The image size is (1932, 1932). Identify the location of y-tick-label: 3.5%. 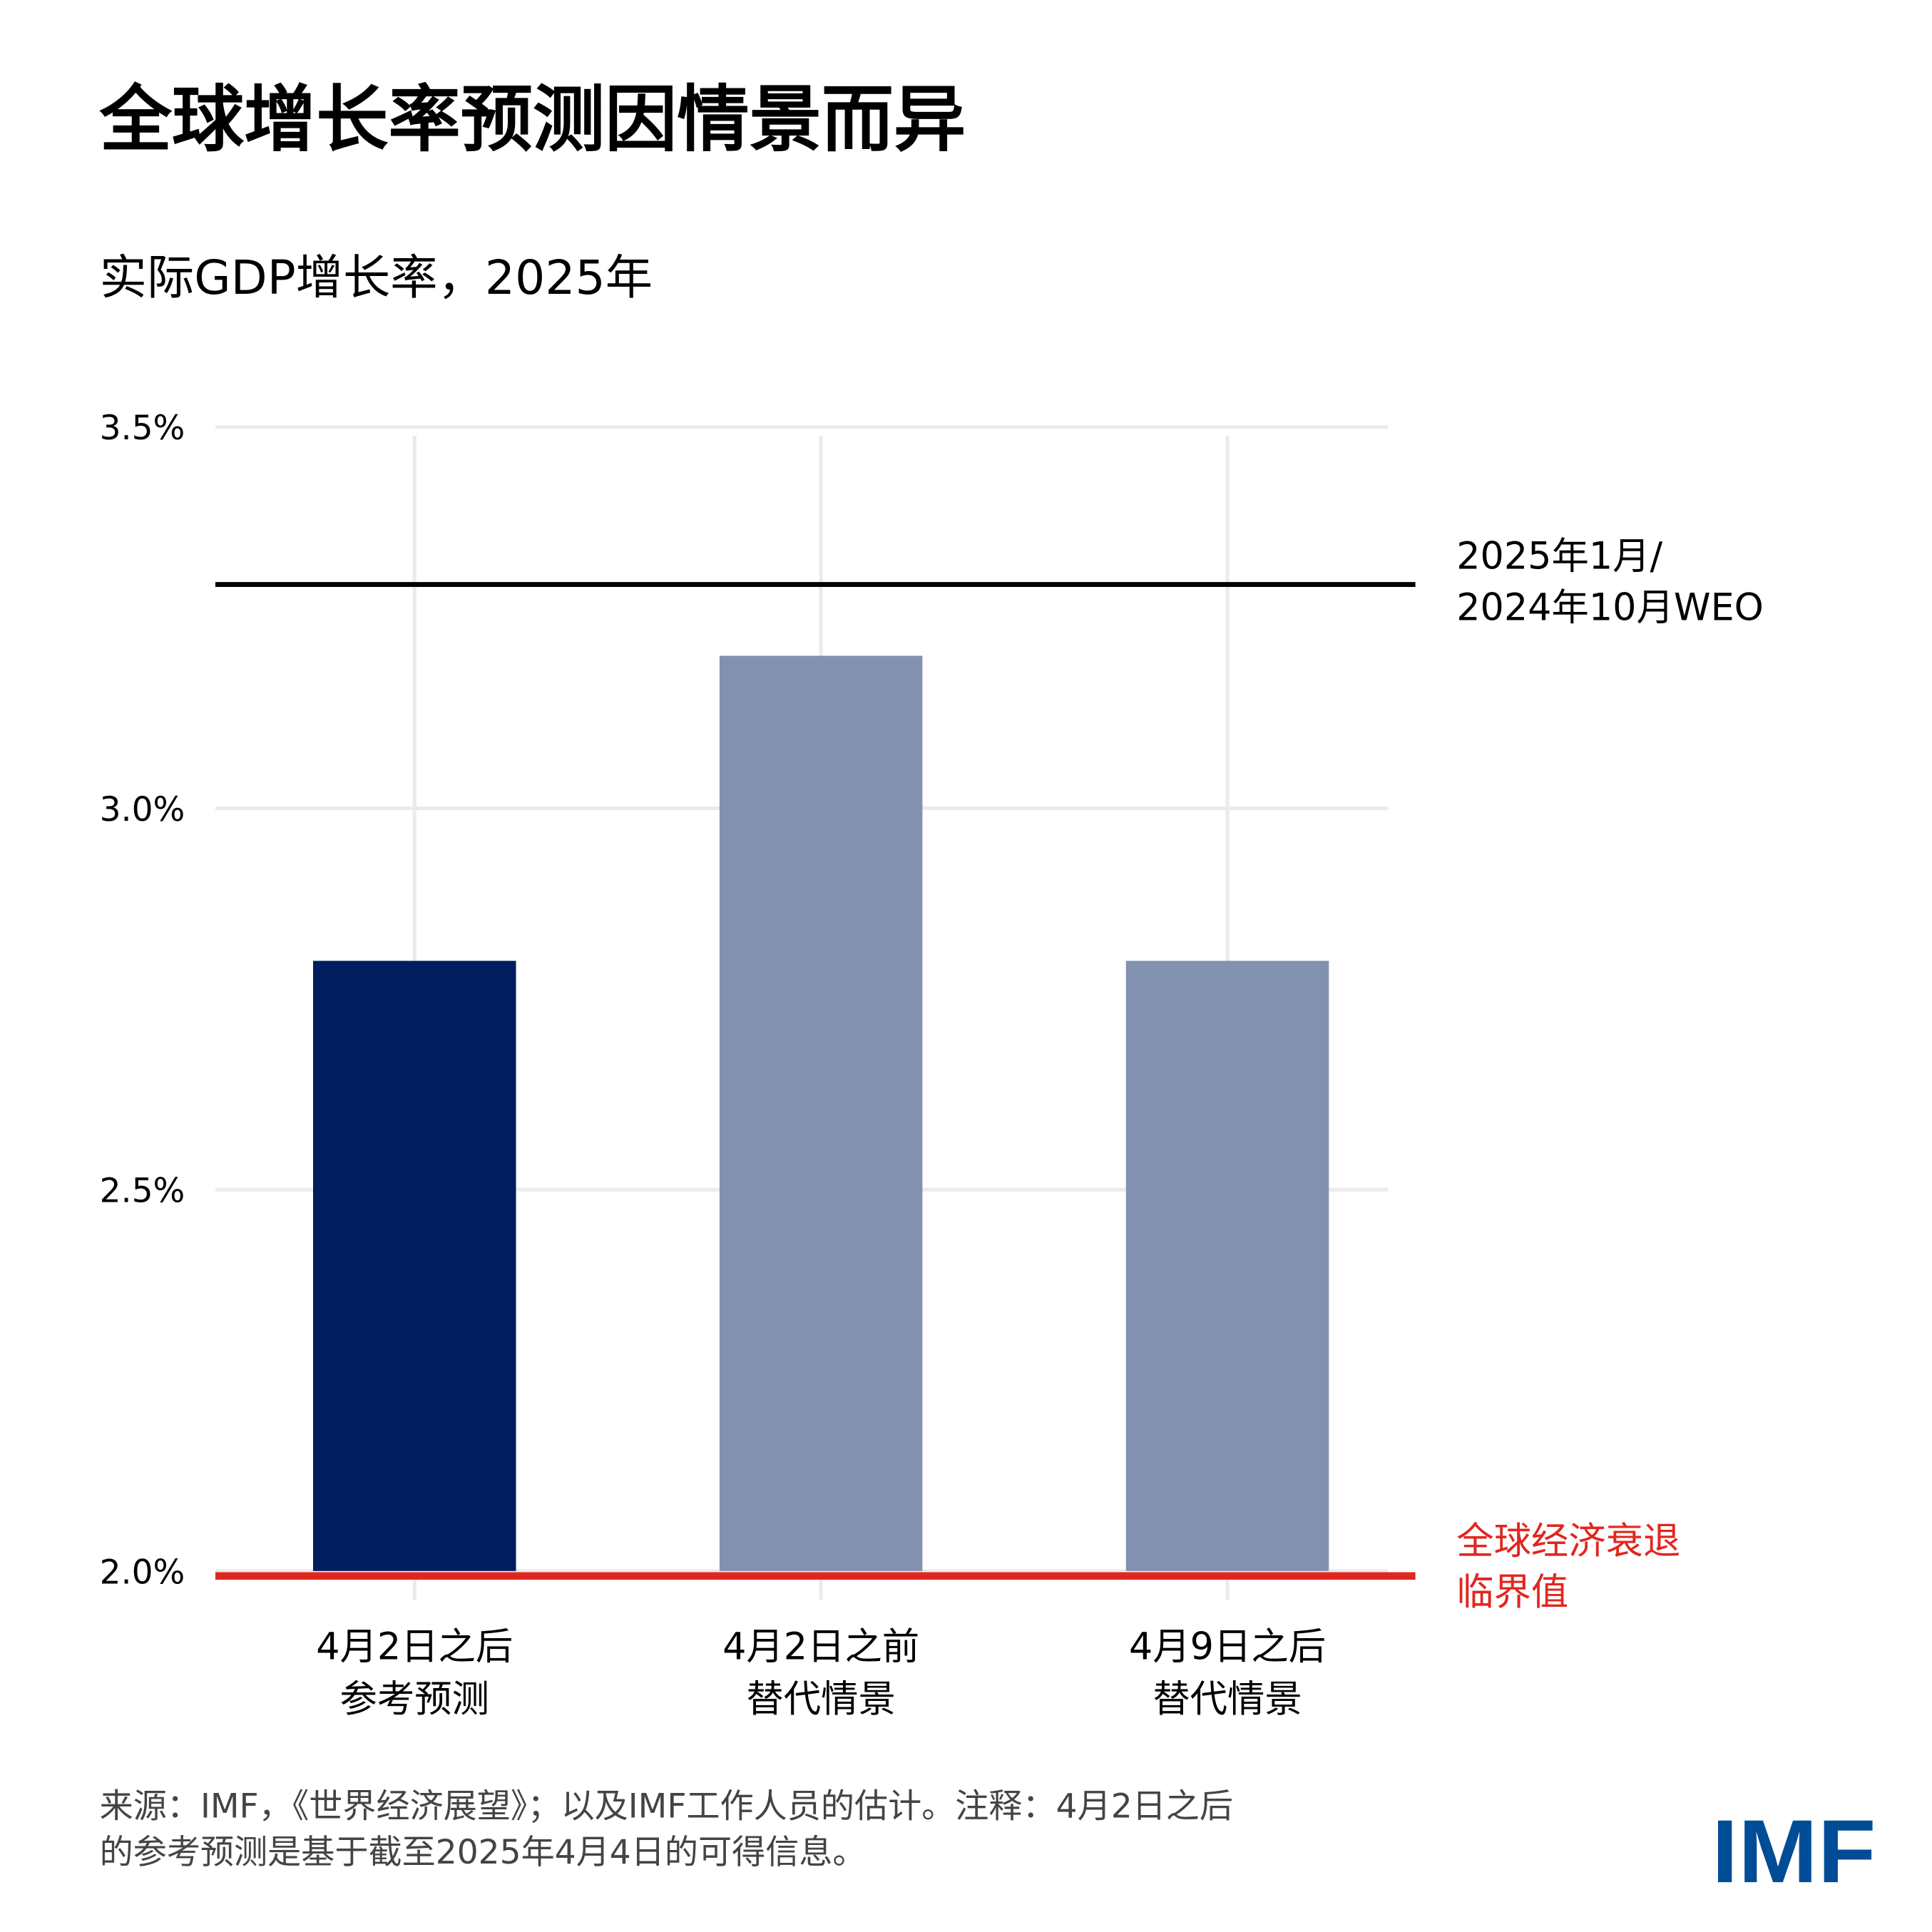
(142, 429).